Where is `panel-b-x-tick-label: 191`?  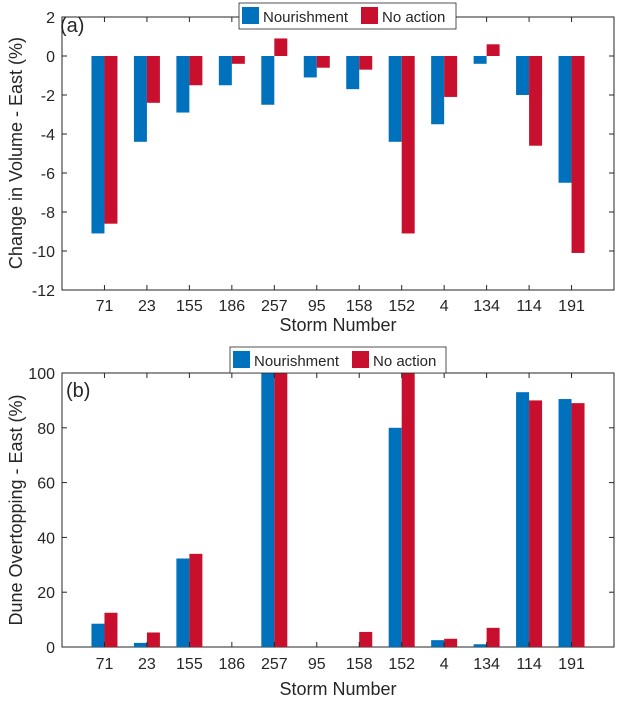
panel-b-x-tick-label: 191 is located at coordinates (571, 664).